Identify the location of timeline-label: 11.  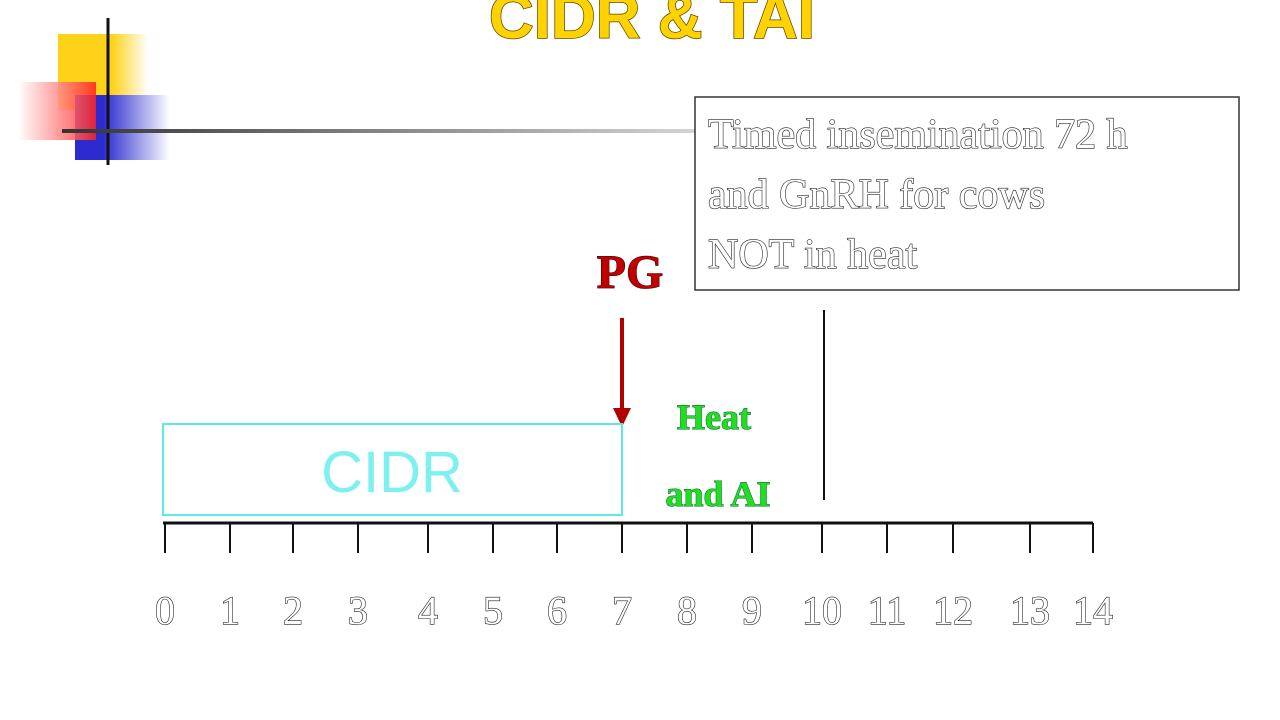
(887, 610).